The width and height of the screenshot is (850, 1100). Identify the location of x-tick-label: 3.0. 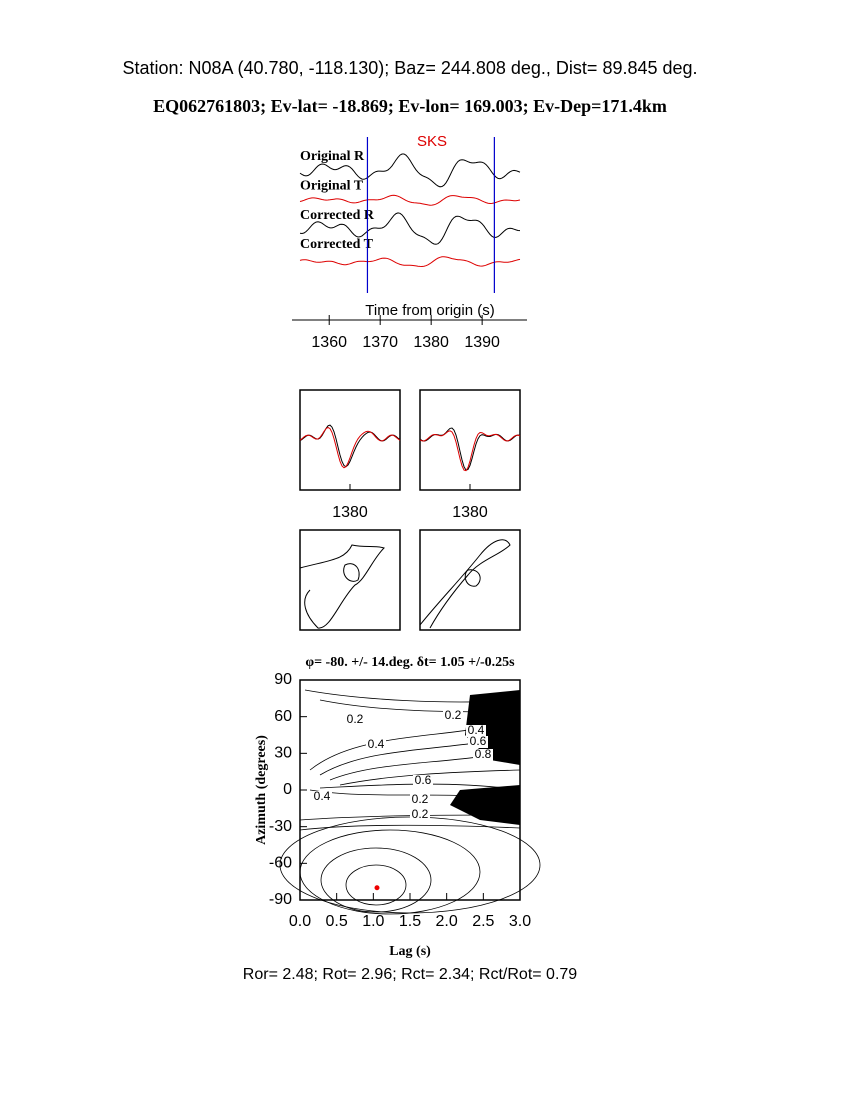
(520, 921).